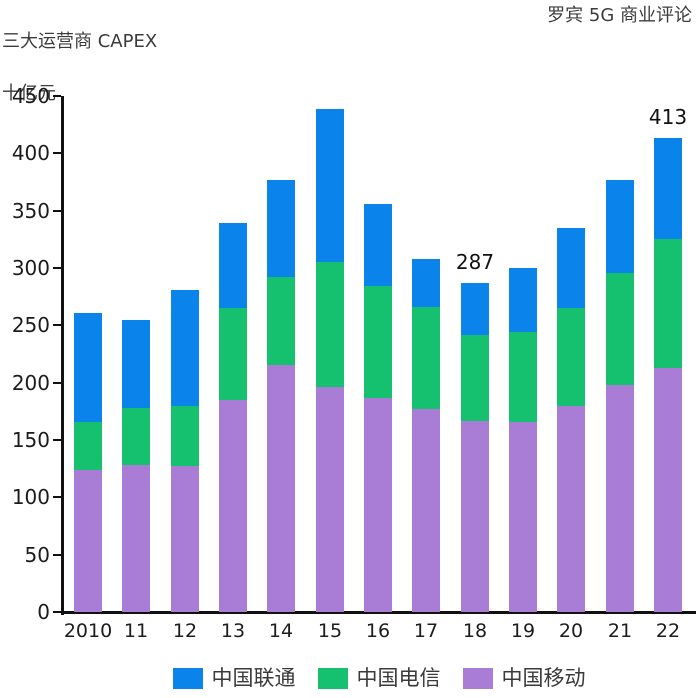 The image size is (696, 698). What do you see at coordinates (88, 446) in the screenshot?
I see `bar-2010-telecom` at bounding box center [88, 446].